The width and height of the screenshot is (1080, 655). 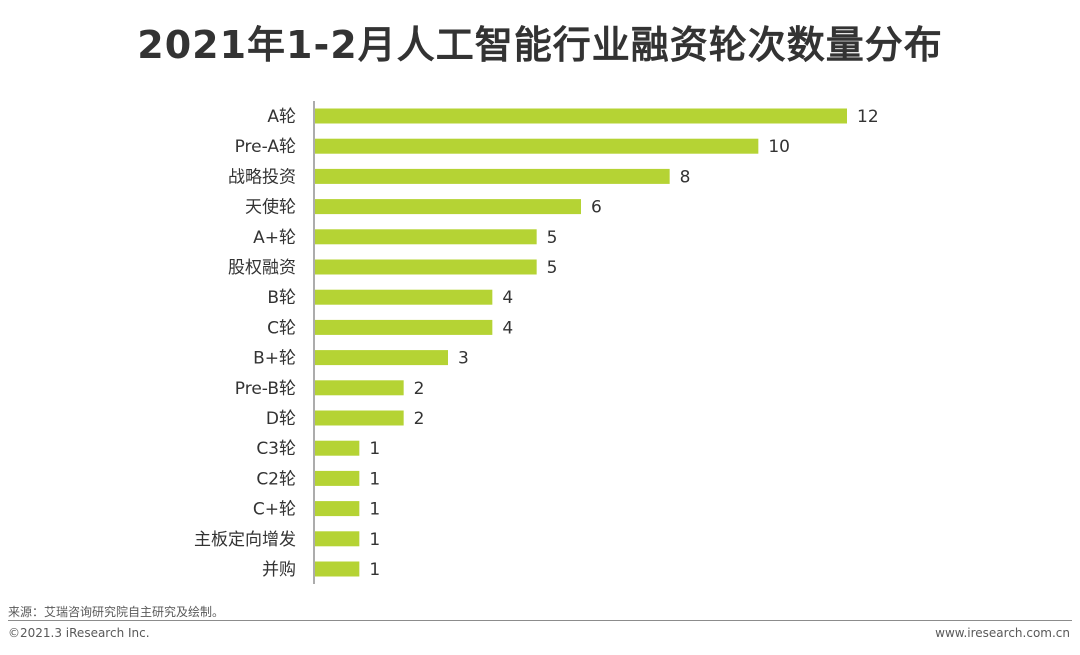 I want to click on category-label: C2轮, so click(x=276, y=479).